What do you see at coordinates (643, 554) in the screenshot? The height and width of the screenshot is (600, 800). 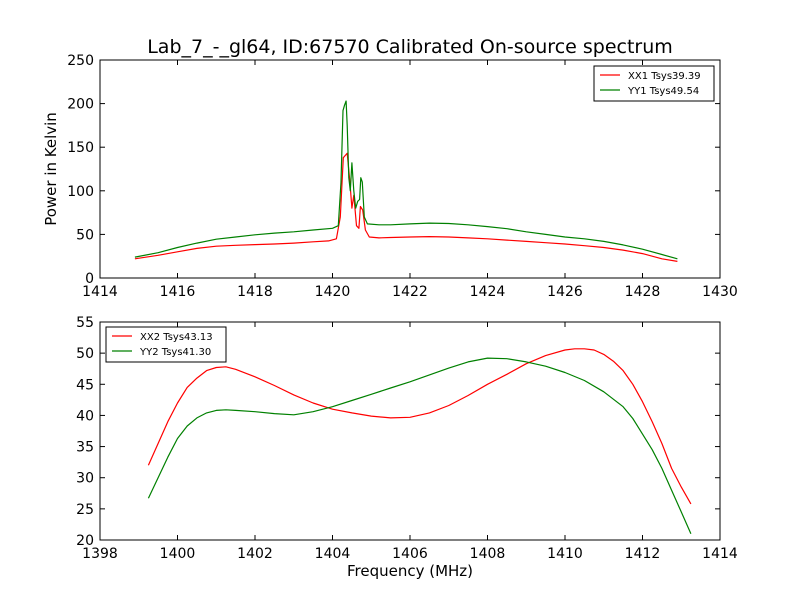 I see `x-tick-label: 1412` at bounding box center [643, 554].